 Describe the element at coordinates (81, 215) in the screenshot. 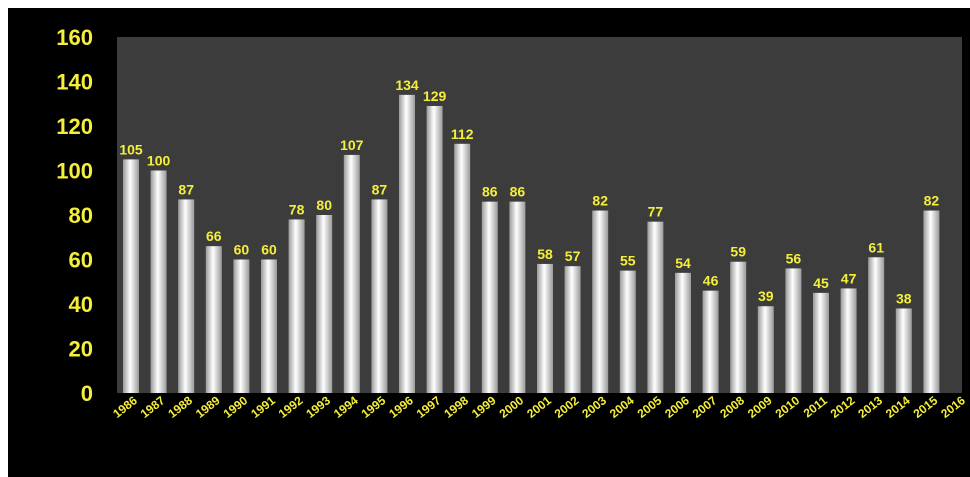

I see `y-tick-label: 80` at that location.